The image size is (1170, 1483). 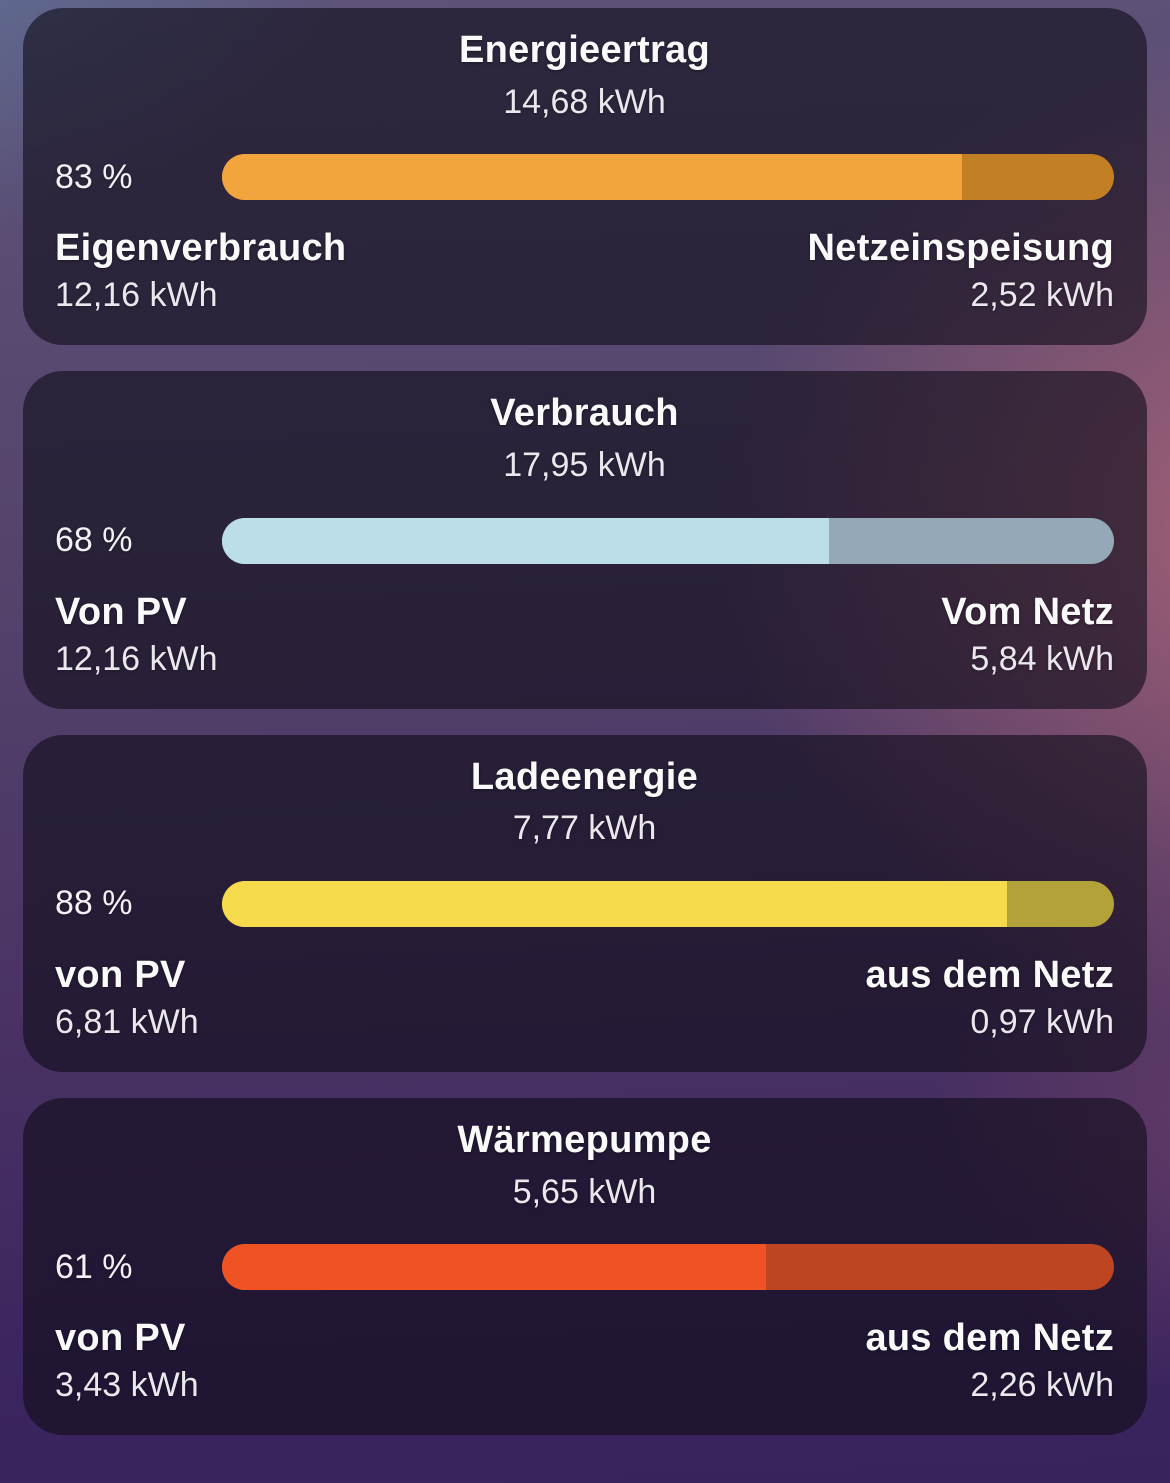 What do you see at coordinates (1042, 1385) in the screenshot?
I see `right-value: 2,26 kWh` at bounding box center [1042, 1385].